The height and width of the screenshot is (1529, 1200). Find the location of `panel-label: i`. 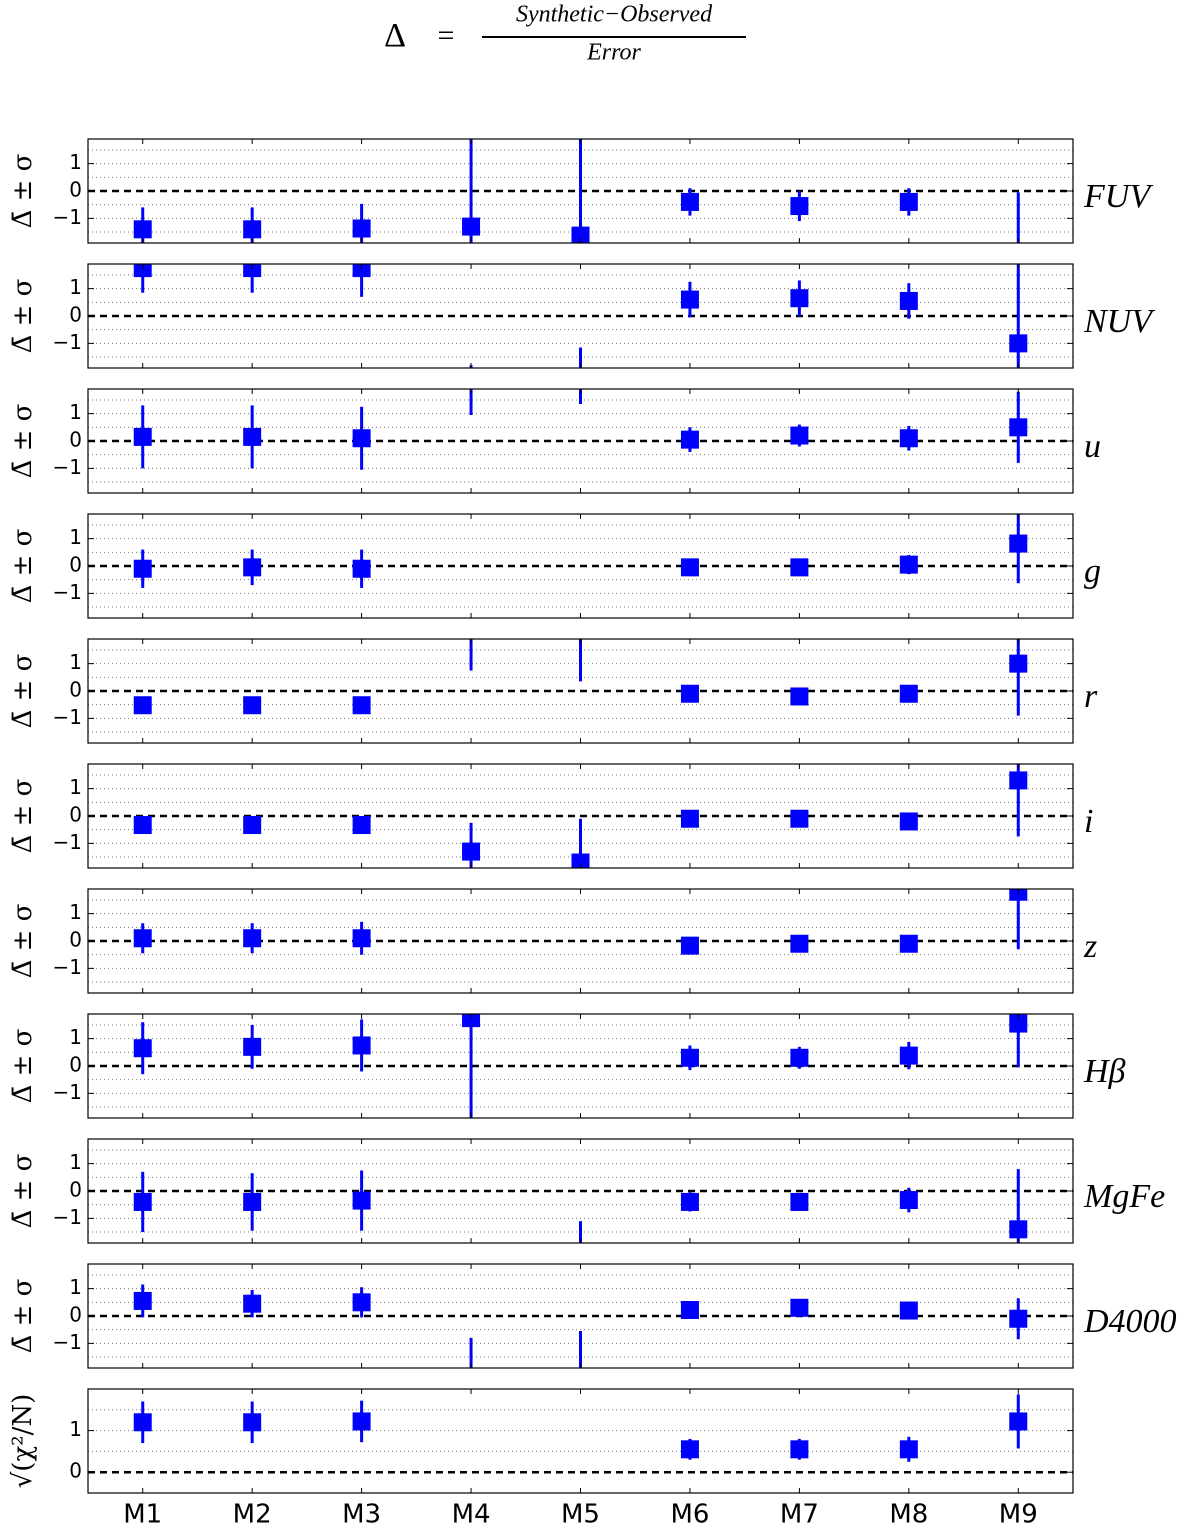

panel-label: i is located at coordinates (1088, 821).